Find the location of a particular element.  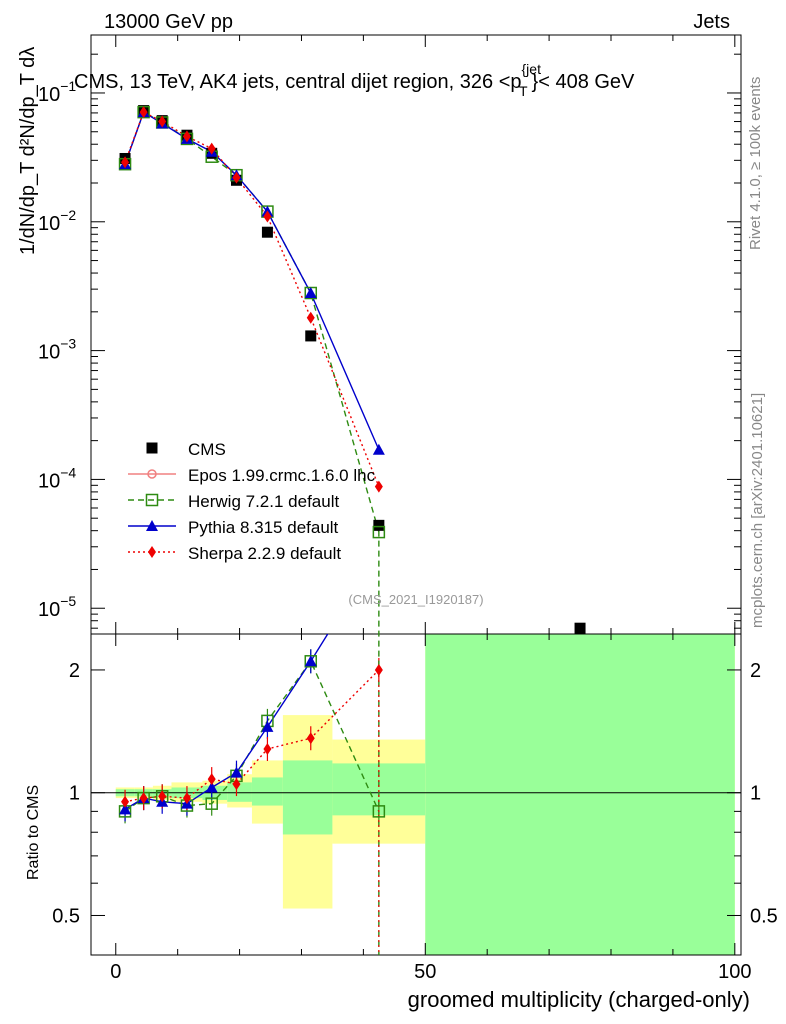

ratio-tick-label-right-1: 1 is located at coordinates (755, 794).